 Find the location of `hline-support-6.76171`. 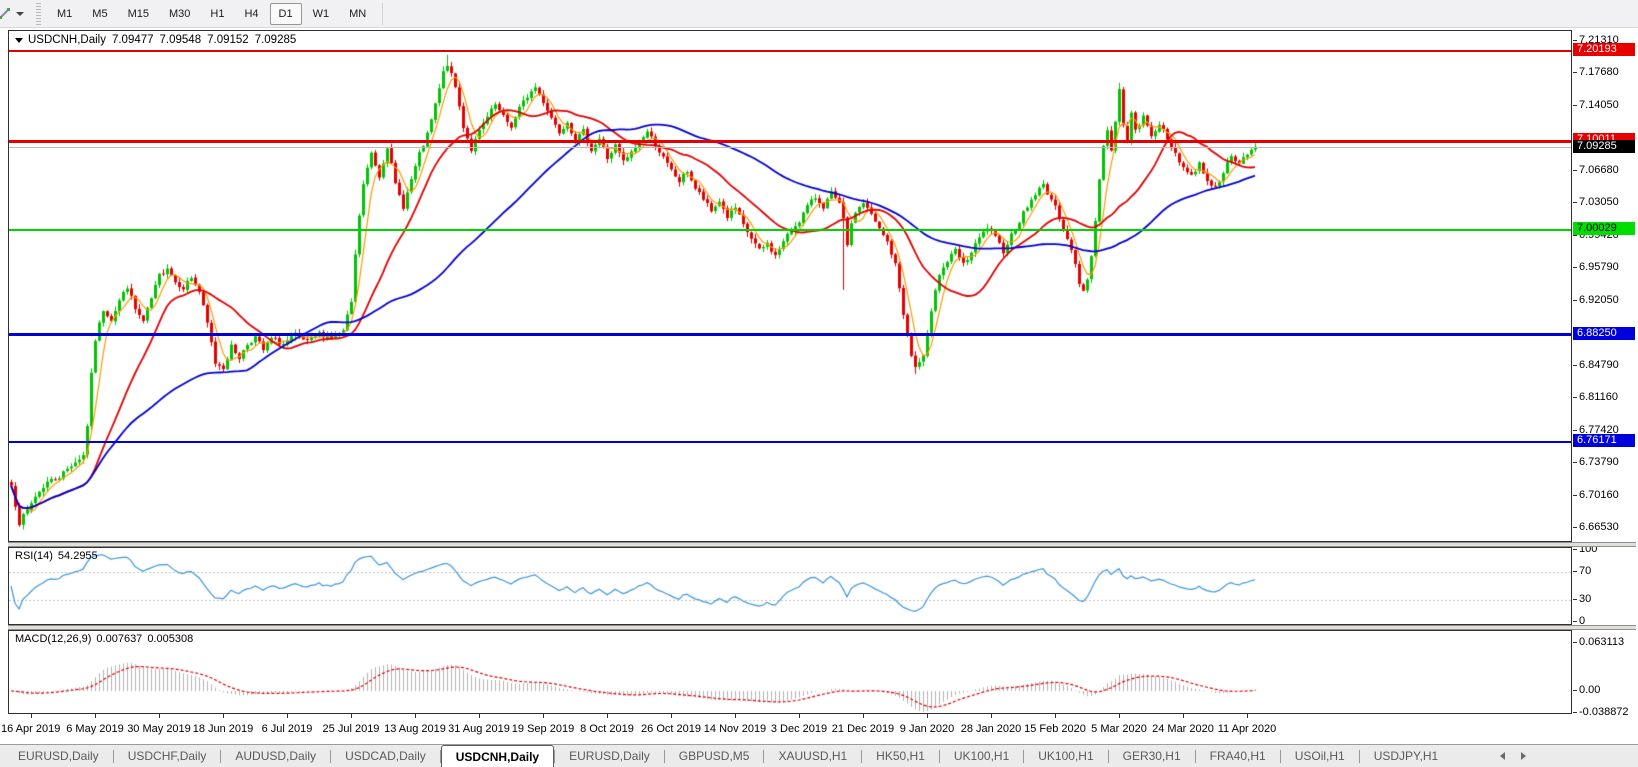

hline-support-6.76171 is located at coordinates (790, 442).